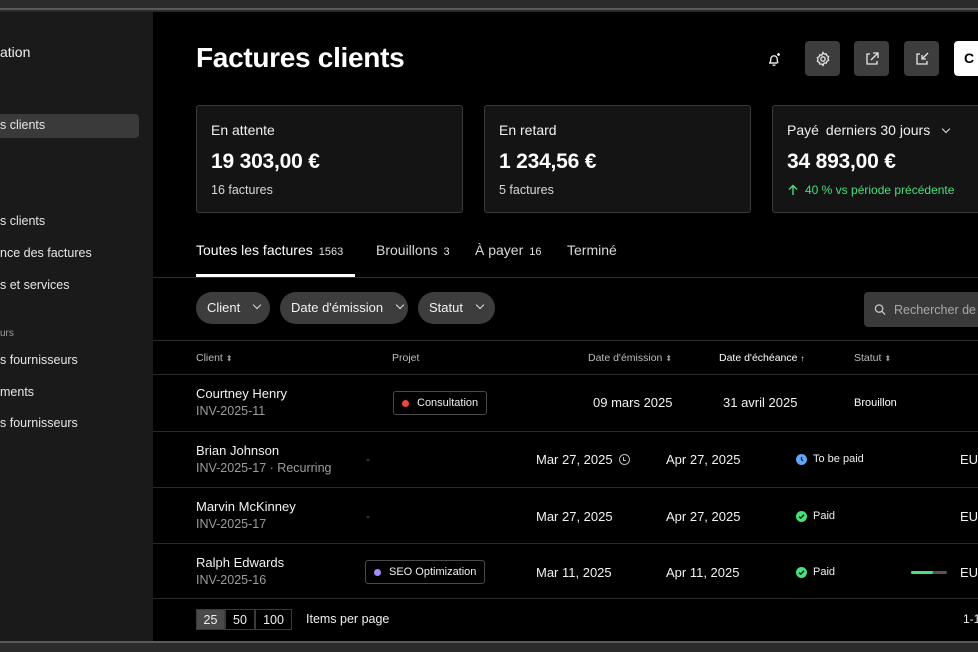 The height and width of the screenshot is (652, 978). What do you see at coordinates (39, 360) in the screenshot?
I see `sidebar-item-supplier-invoices: s fournisseurs` at bounding box center [39, 360].